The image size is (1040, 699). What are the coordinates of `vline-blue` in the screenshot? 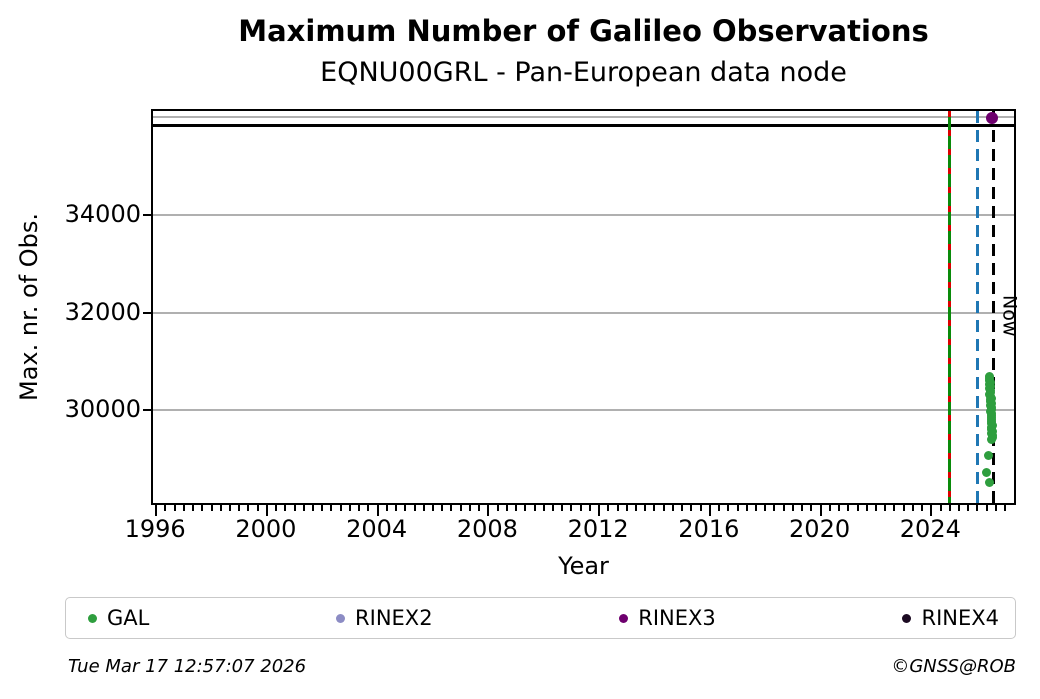 It's located at (977, 307).